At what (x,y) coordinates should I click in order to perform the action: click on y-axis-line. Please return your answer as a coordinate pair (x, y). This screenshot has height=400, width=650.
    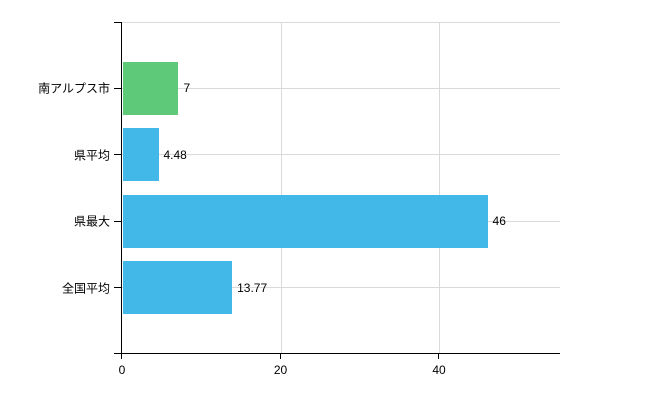
    Looking at the image, I should click on (121, 188).